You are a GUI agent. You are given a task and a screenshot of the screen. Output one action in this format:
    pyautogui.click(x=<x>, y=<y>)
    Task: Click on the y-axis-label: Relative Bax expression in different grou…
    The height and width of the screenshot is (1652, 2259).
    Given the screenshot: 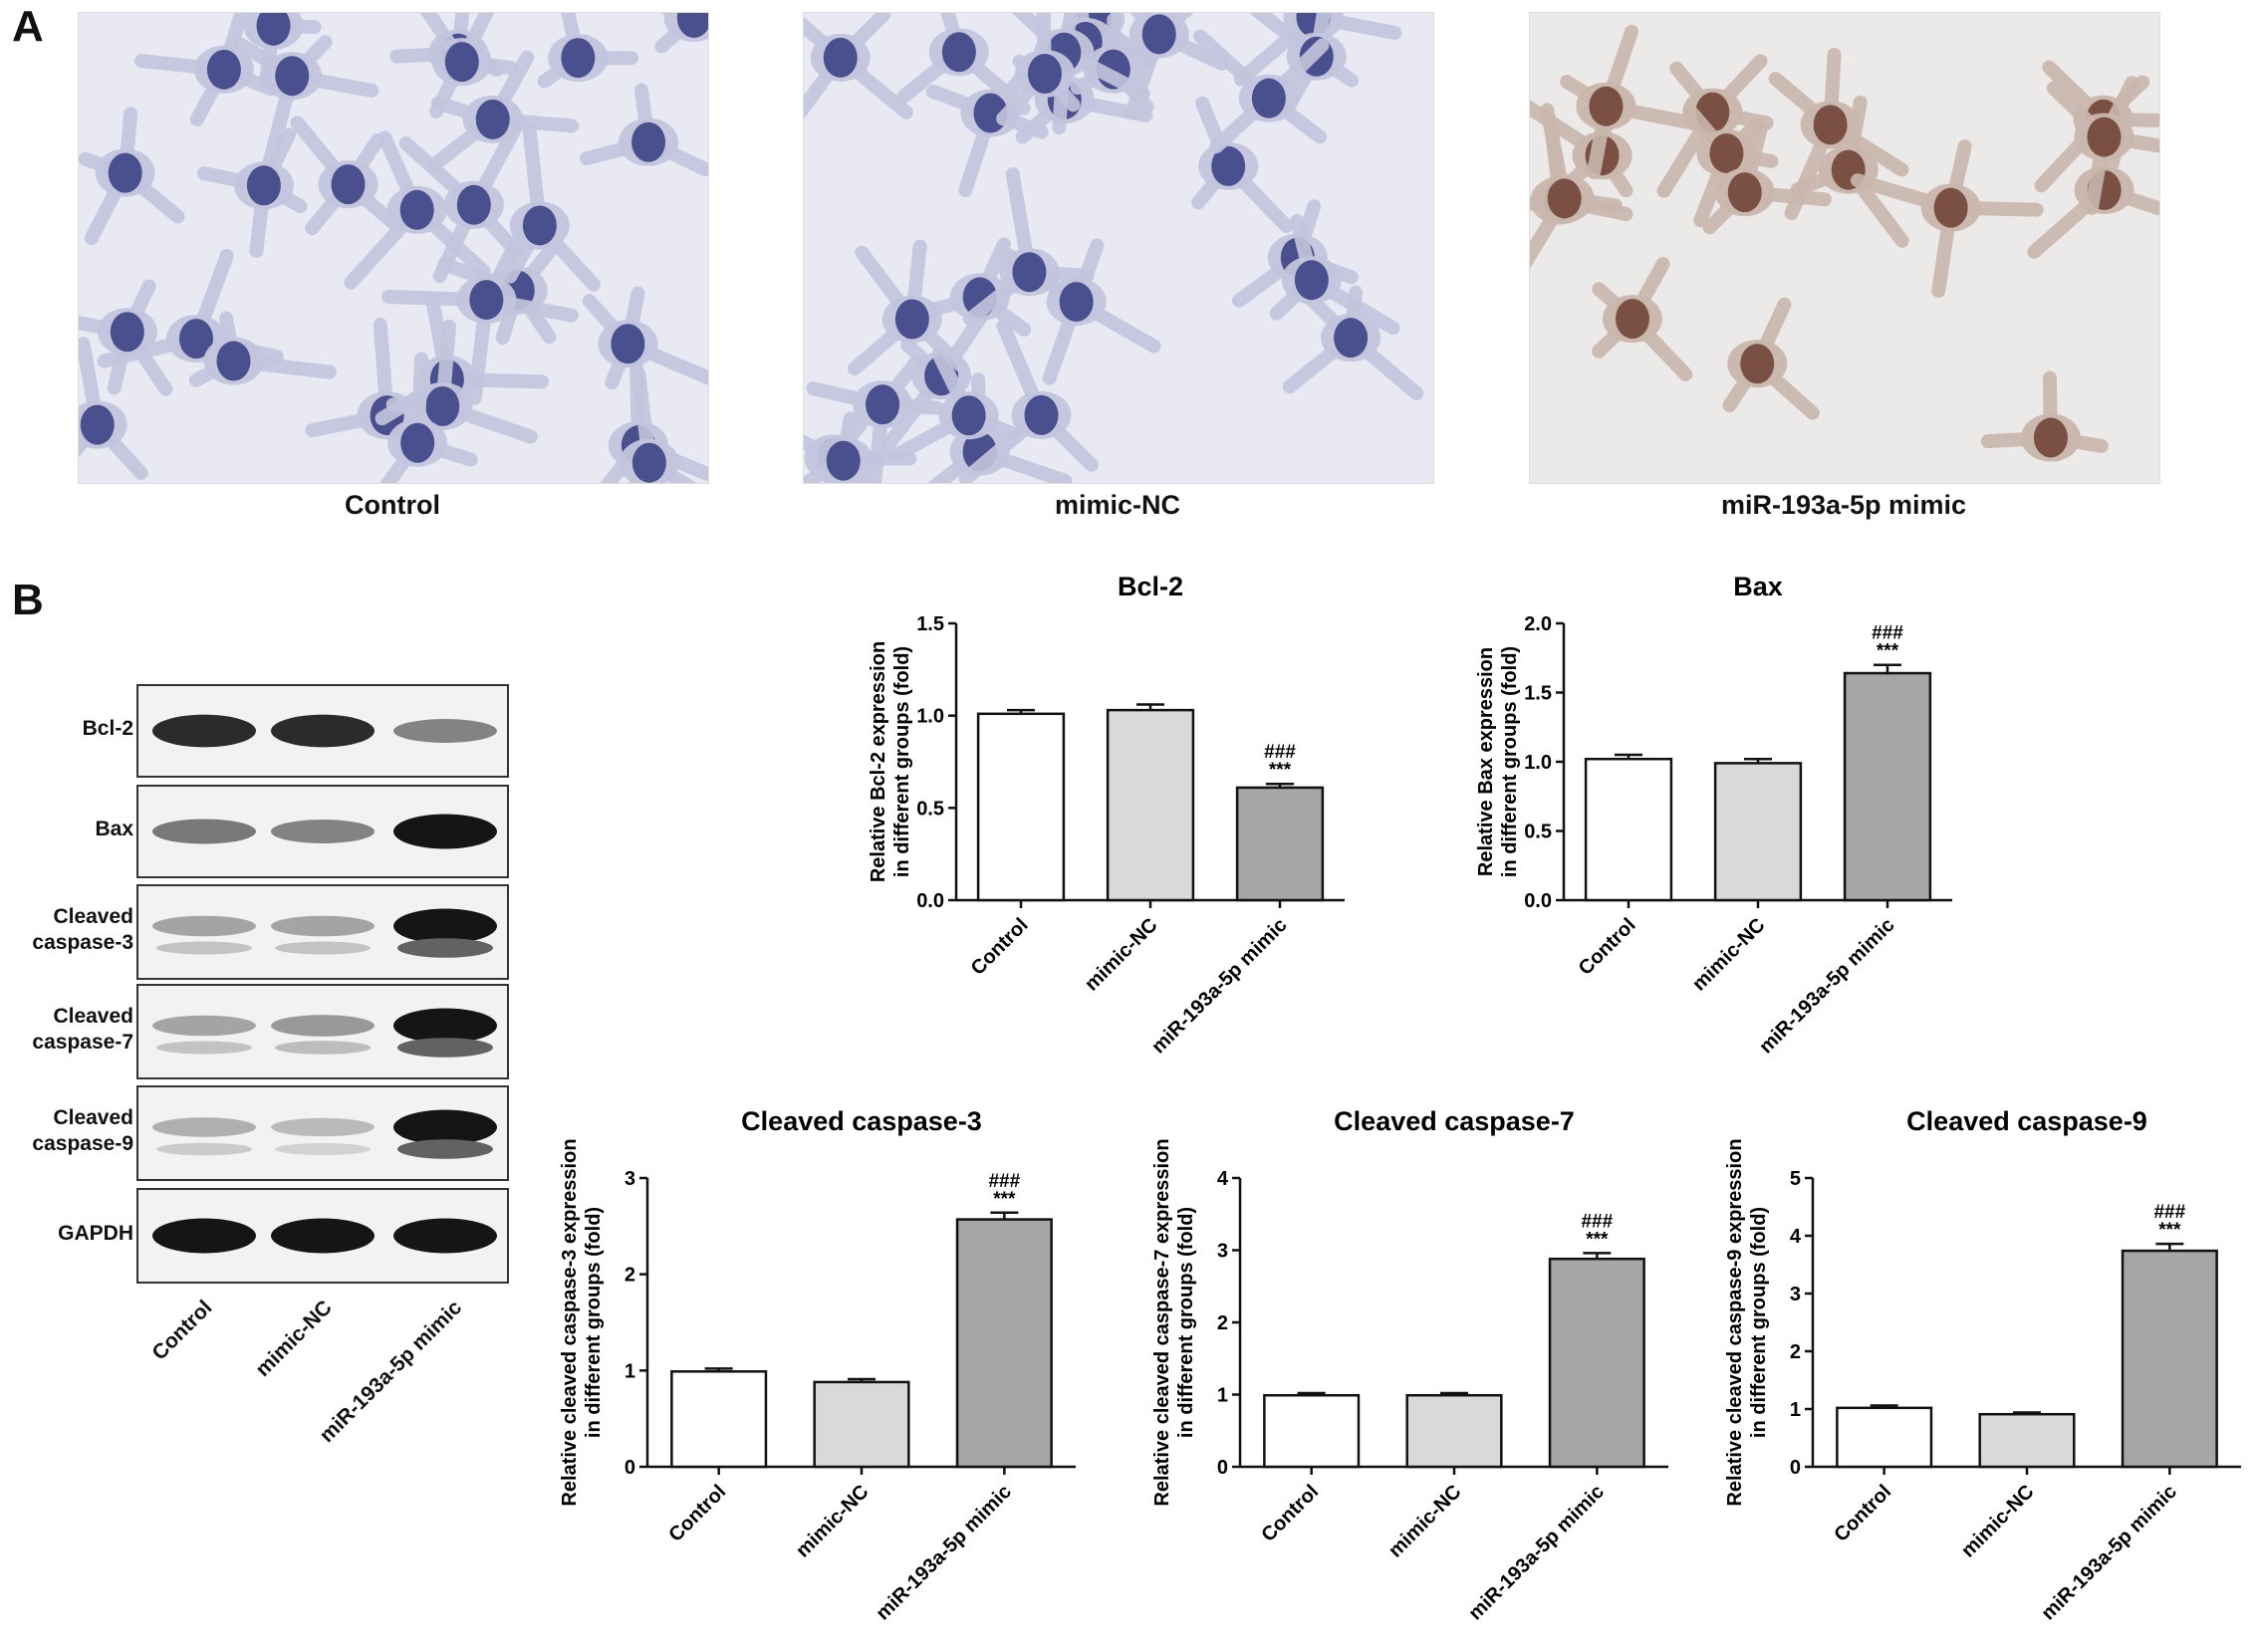 What is the action you would take?
    pyautogui.click(x=1498, y=762)
    